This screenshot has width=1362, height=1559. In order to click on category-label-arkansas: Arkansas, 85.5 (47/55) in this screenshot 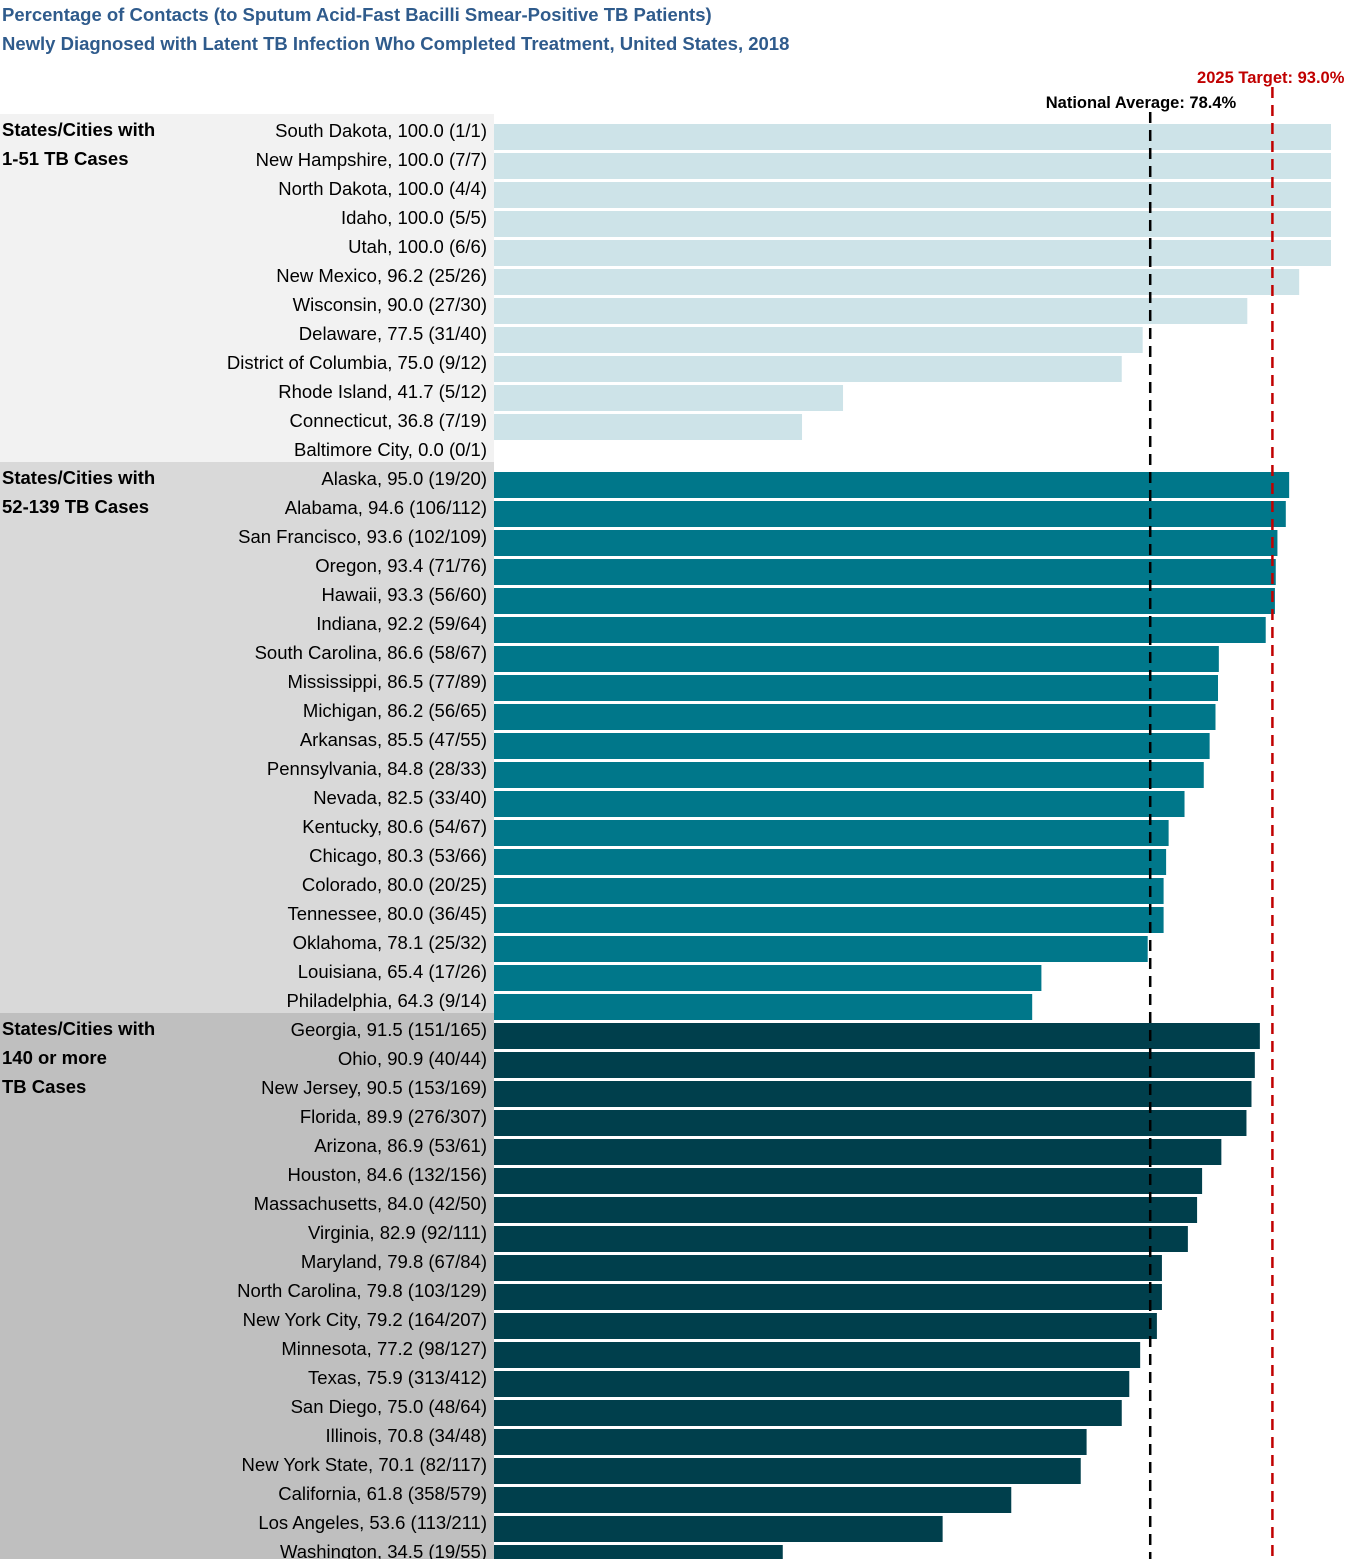, I will do `click(393, 739)`.